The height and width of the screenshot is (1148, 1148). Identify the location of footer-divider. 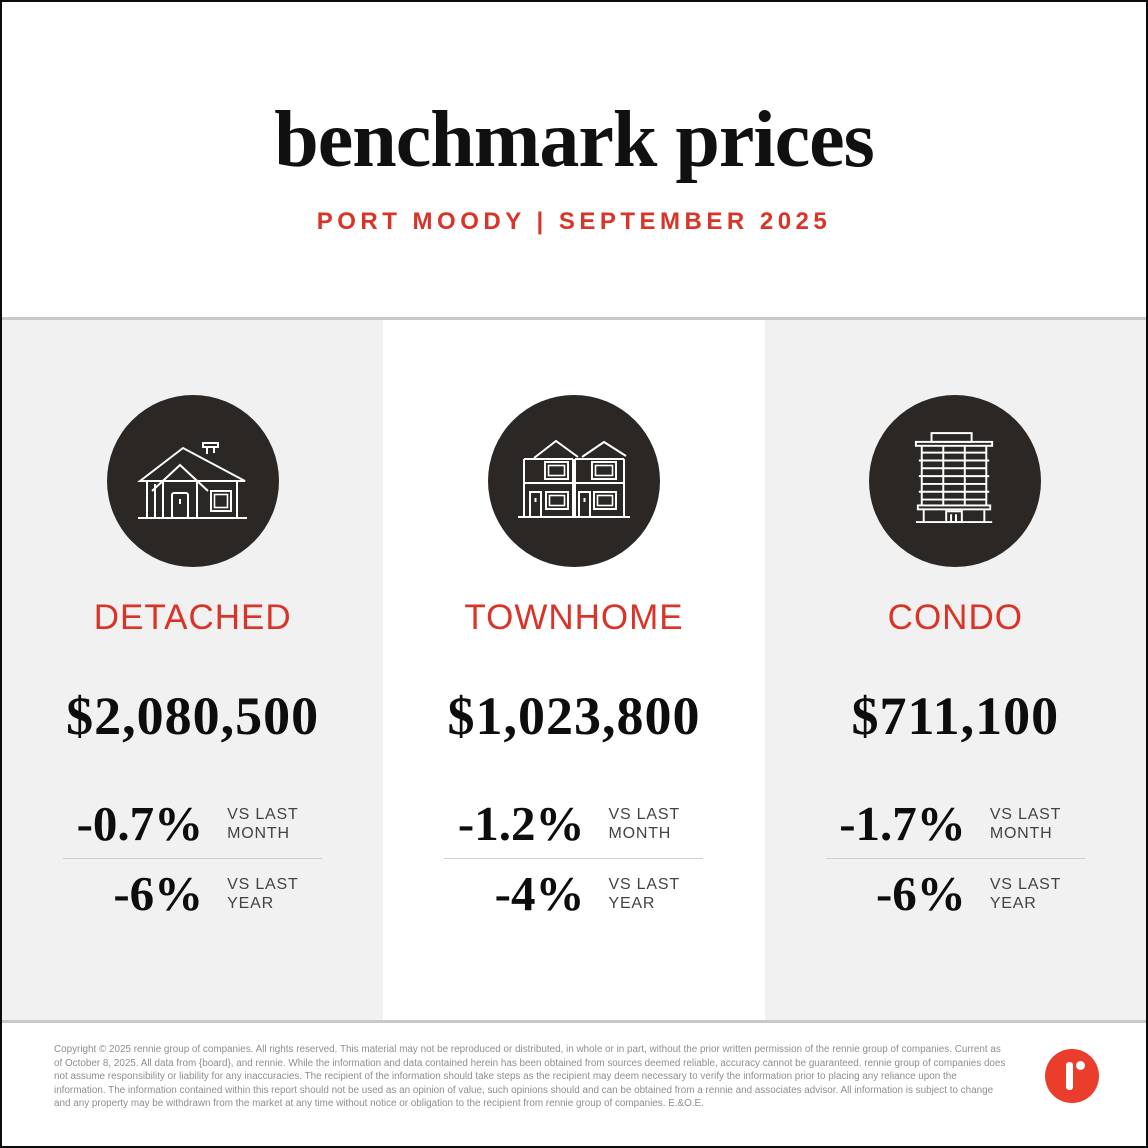
(574, 1021).